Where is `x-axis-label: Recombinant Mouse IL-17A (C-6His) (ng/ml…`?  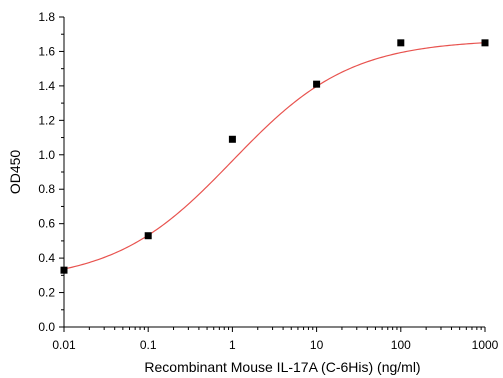 x-axis-label: Recombinant Mouse IL-17A (C-6His) (ng/ml… is located at coordinates (282, 367).